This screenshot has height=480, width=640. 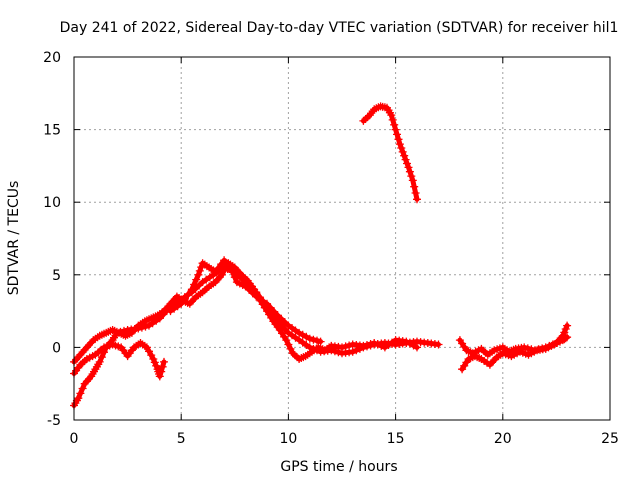 I want to click on y-tick-label: 10, so click(x=52, y=203).